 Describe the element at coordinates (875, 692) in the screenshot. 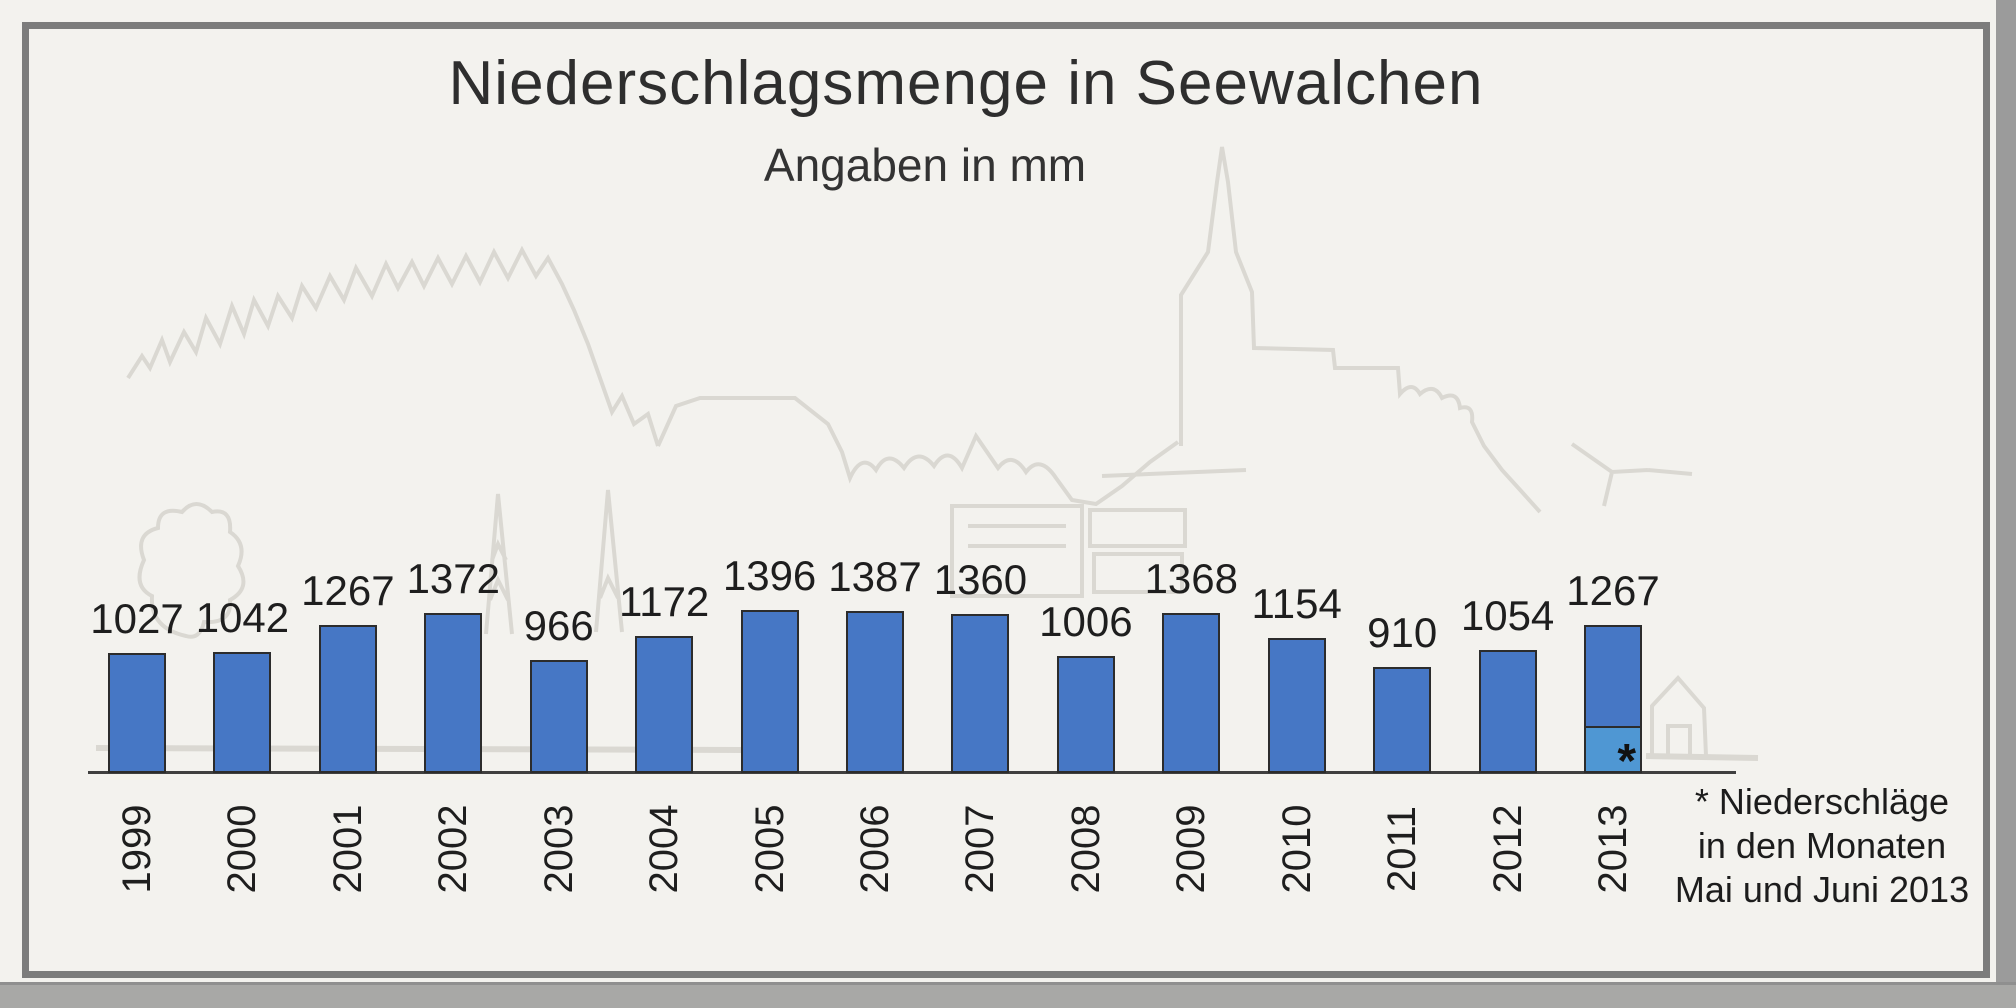

I see `bar-2006` at that location.